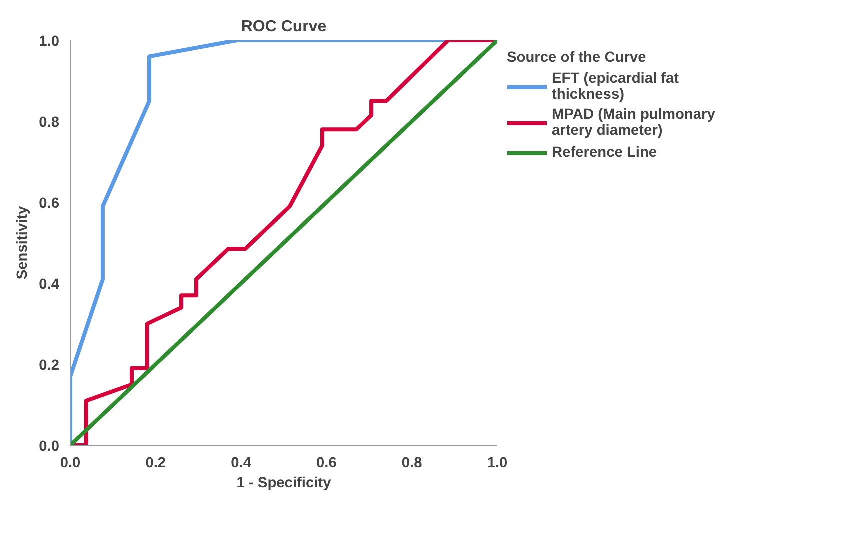  What do you see at coordinates (49, 204) in the screenshot?
I see `y-tick-label: 0.6` at bounding box center [49, 204].